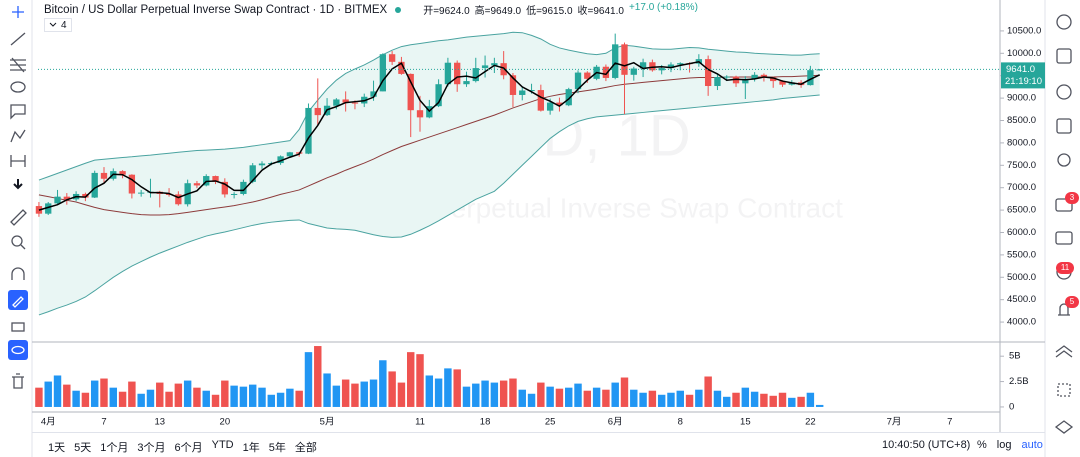 This screenshot has height=457, width=1080. Describe the element at coordinates (53, 24) in the screenshot. I see `chevron` at that location.